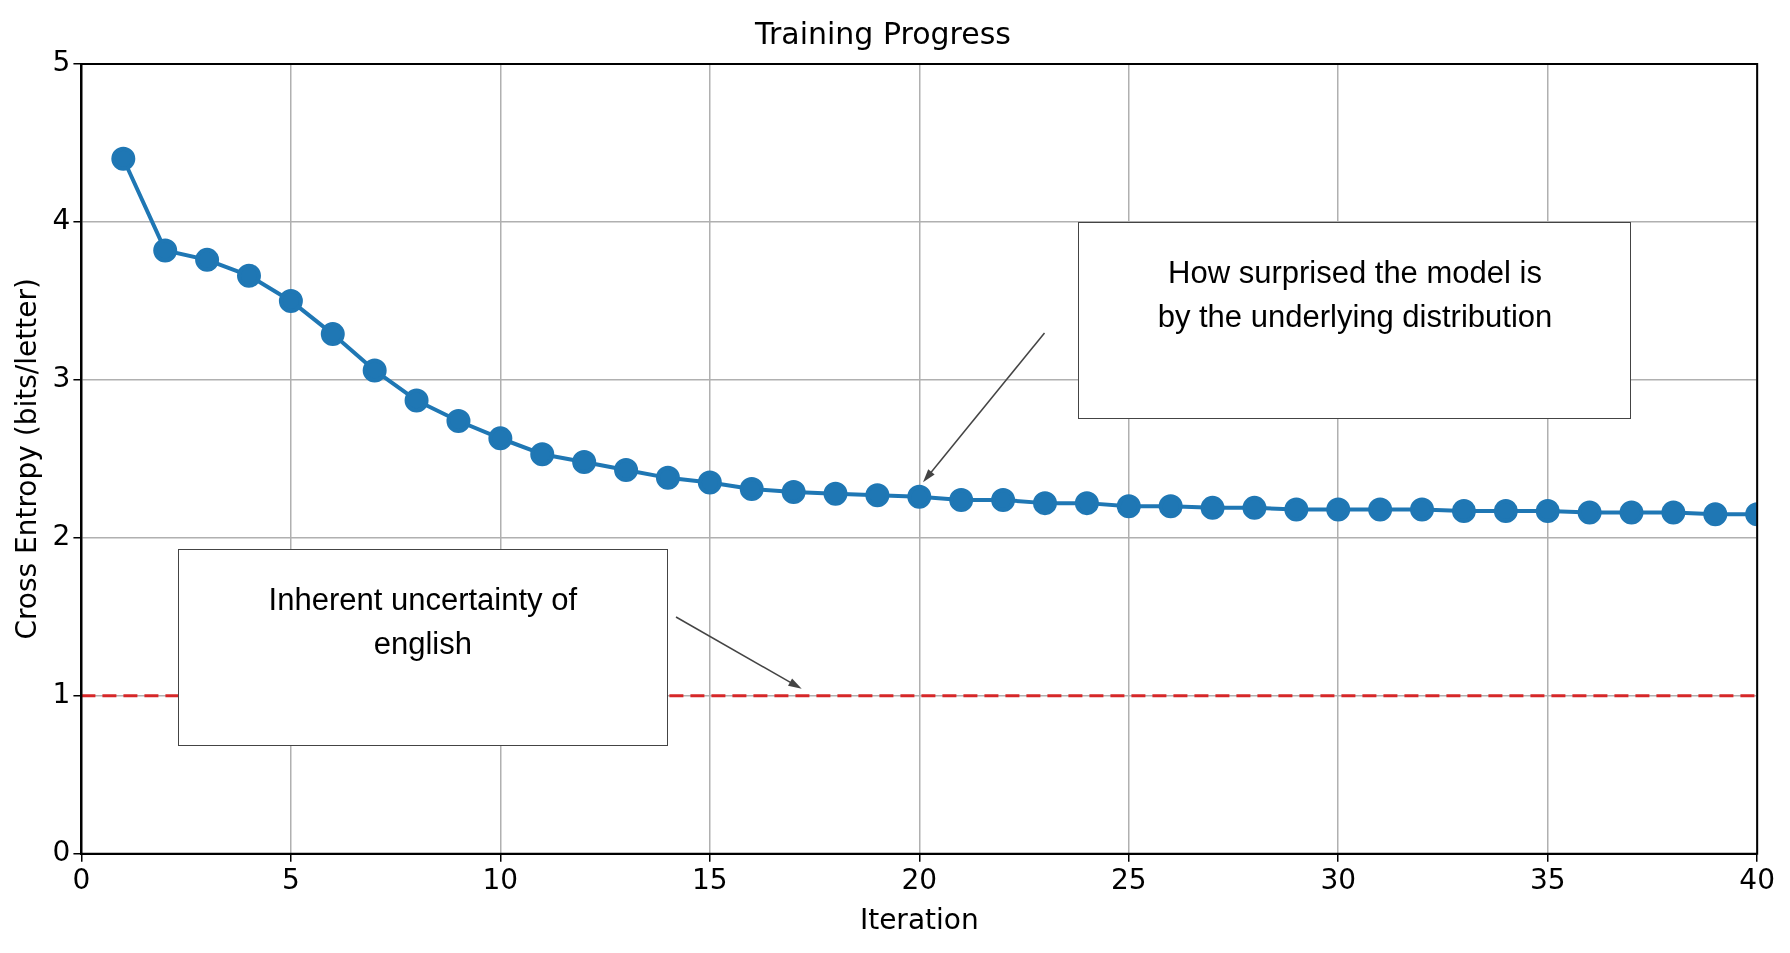 The height and width of the screenshot is (953, 1790). Describe the element at coordinates (61, 536) in the screenshot. I see `y-tick-label: 2` at that location.